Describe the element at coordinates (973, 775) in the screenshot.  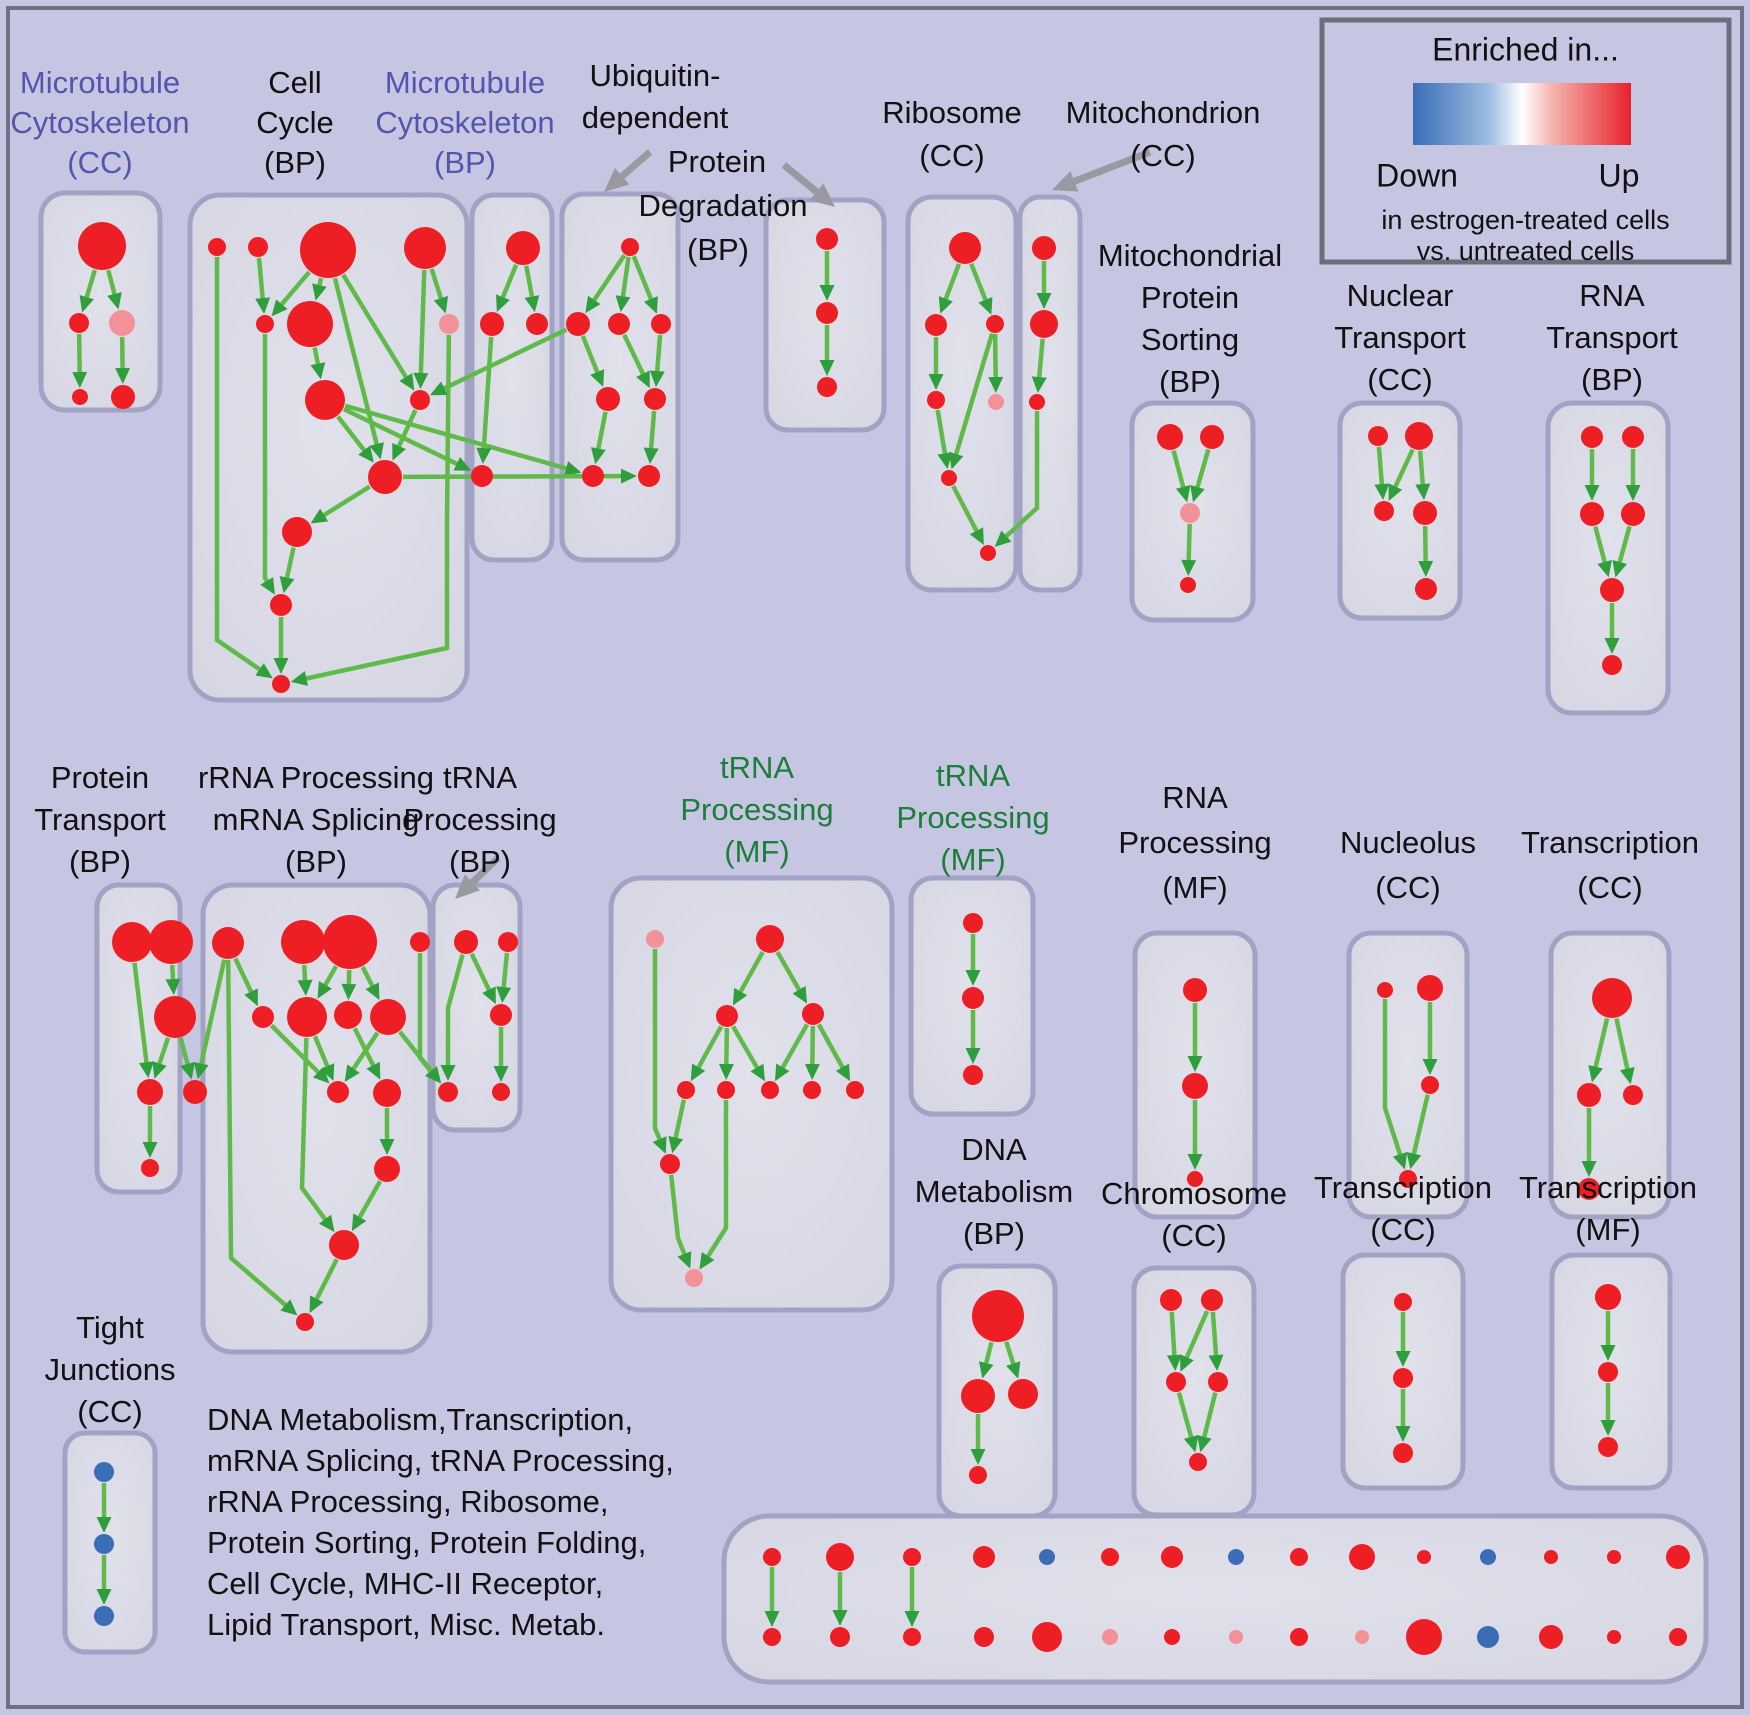
I see `go-term-label: tRNA` at that location.